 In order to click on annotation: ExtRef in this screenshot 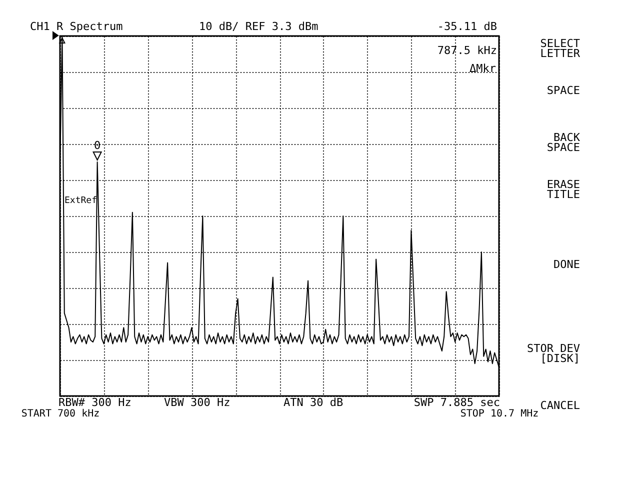, I will do `click(81, 201)`.